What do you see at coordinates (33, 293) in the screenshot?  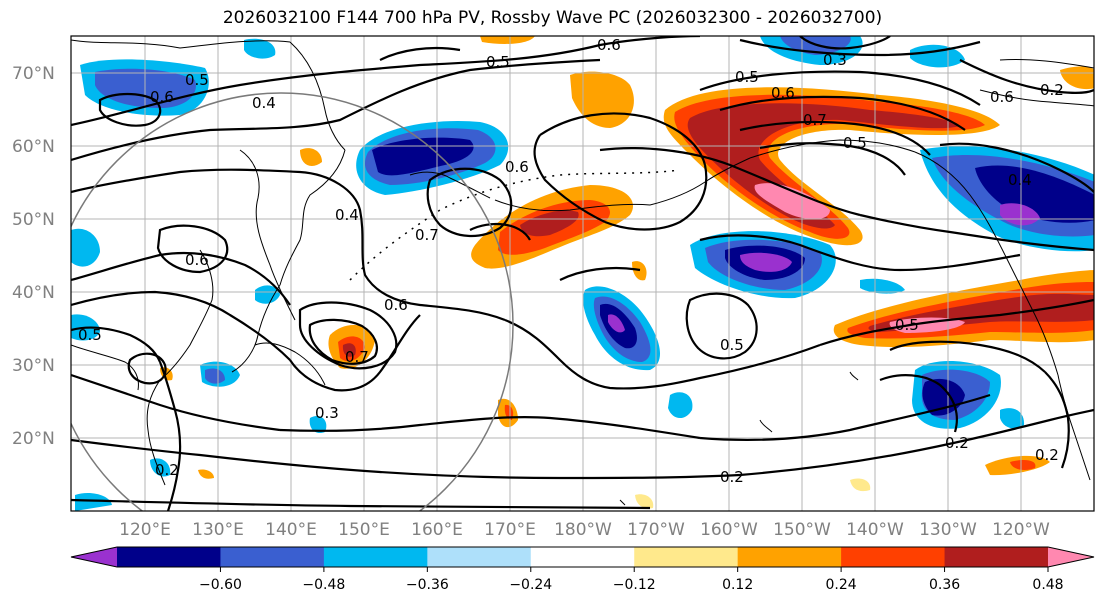 I see `lat-label: 40°N` at bounding box center [33, 293].